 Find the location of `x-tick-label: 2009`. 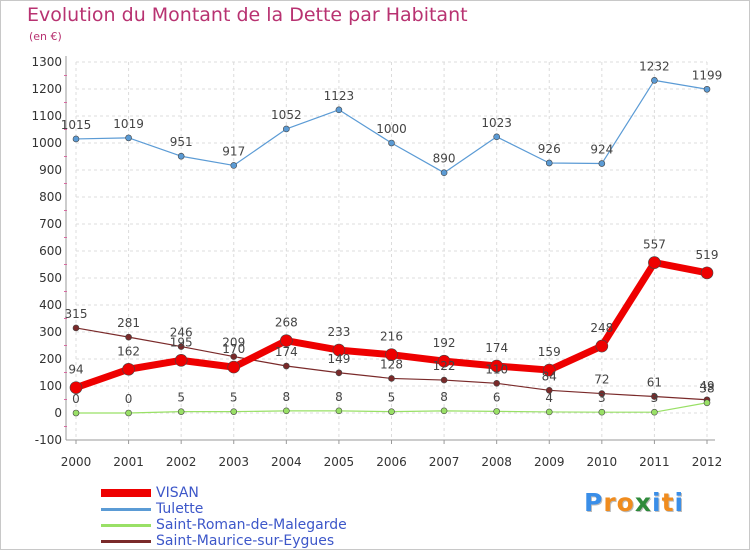

x-tick-label: 2009 is located at coordinates (549, 462).